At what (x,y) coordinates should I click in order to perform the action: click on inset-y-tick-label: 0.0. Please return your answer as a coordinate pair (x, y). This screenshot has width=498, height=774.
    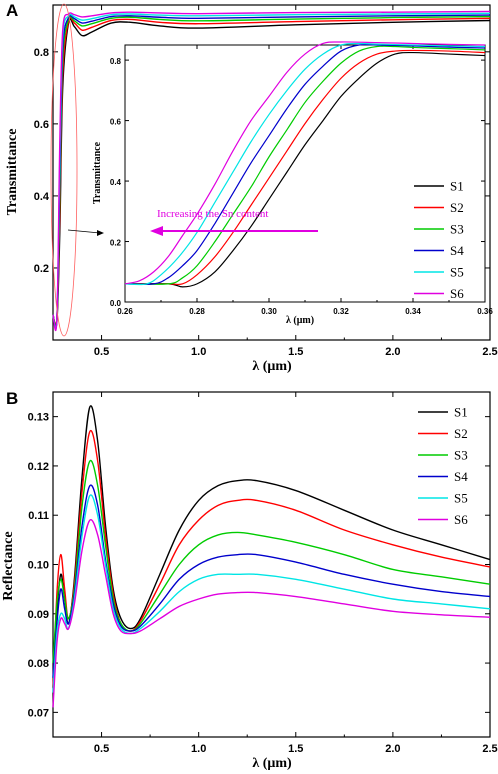
    Looking at the image, I should click on (116, 303).